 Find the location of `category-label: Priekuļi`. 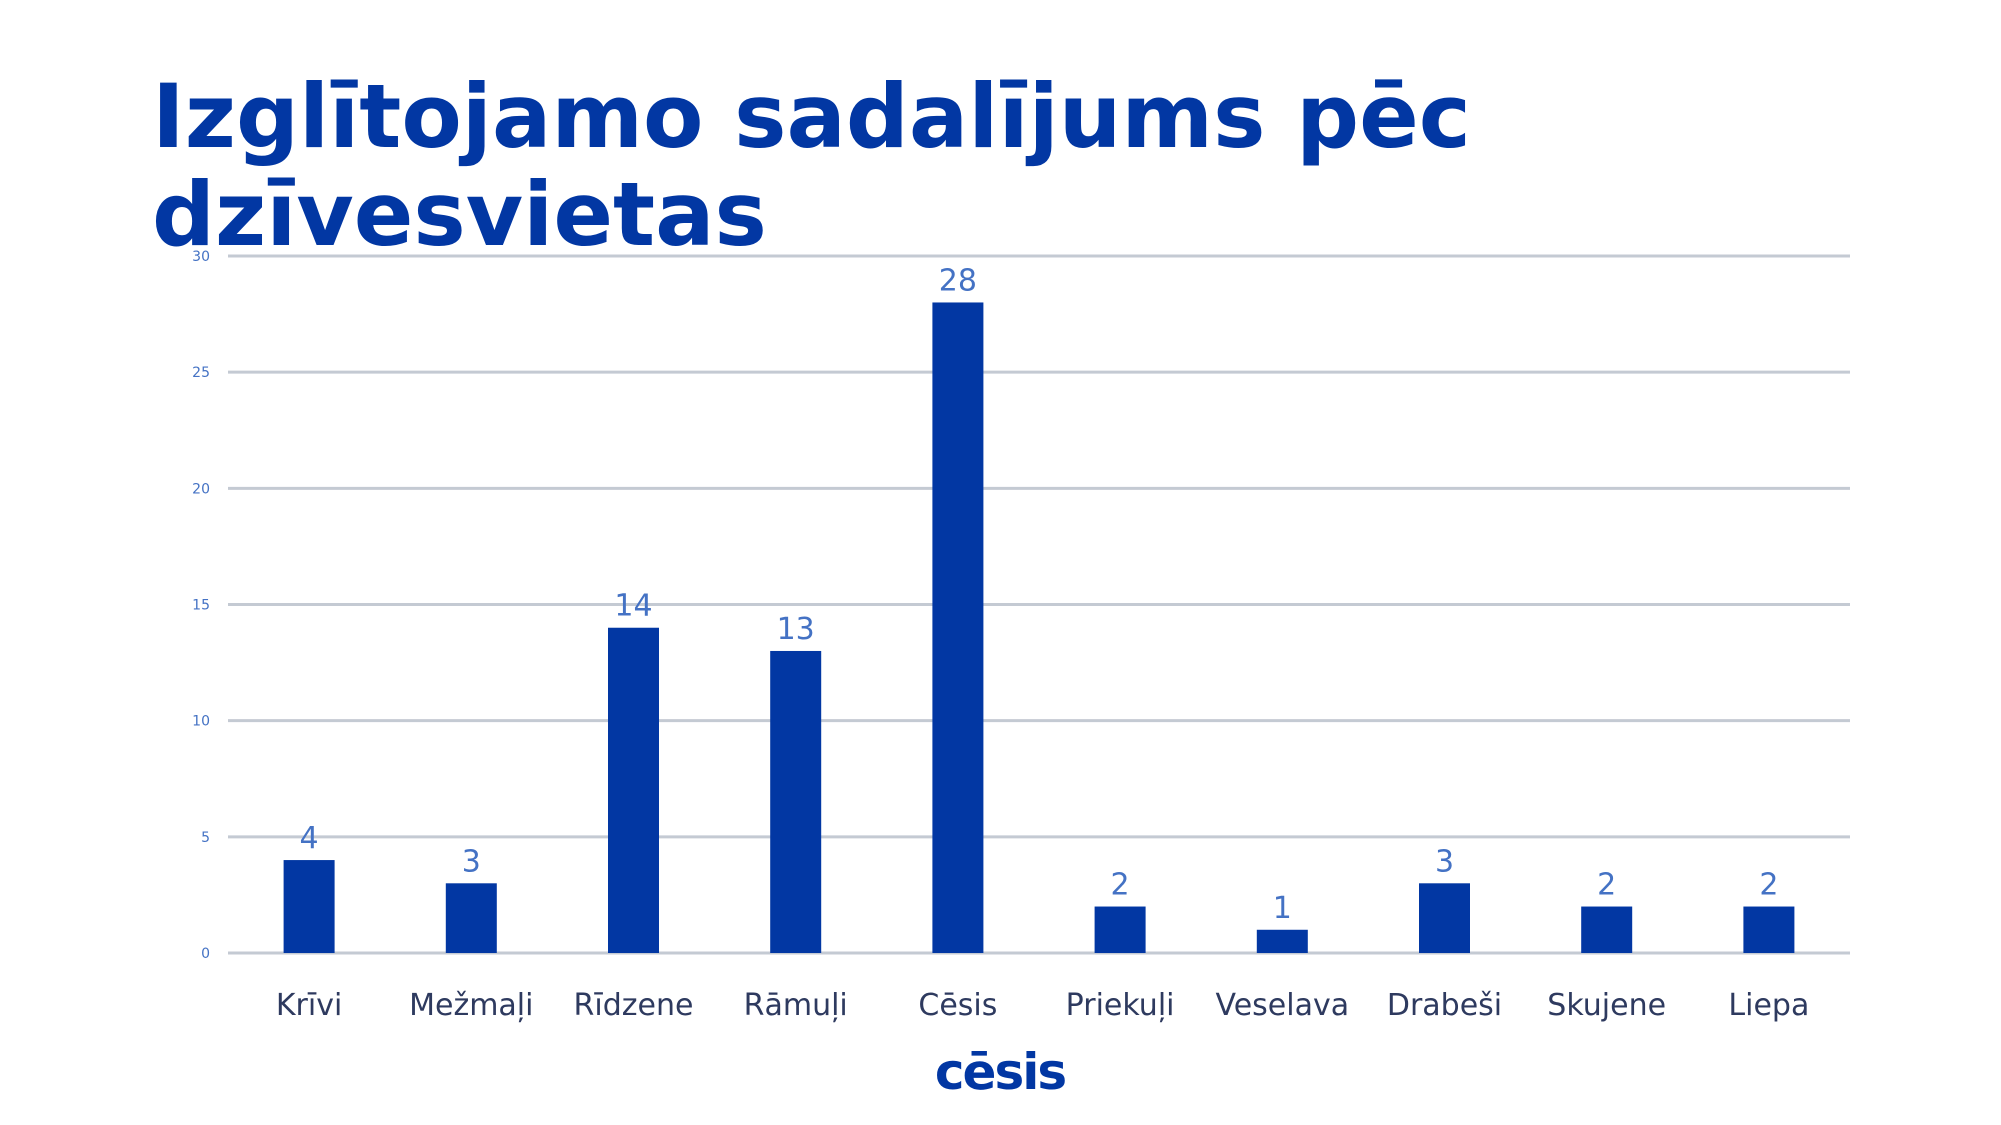

category-label: Priekuļi is located at coordinates (1120, 1005).